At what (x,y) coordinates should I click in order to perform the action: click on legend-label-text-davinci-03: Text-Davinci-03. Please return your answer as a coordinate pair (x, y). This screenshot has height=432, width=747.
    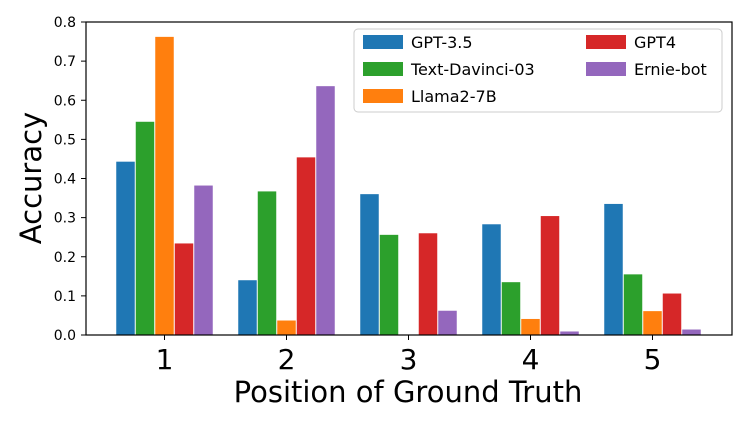
    Looking at the image, I should click on (472, 69).